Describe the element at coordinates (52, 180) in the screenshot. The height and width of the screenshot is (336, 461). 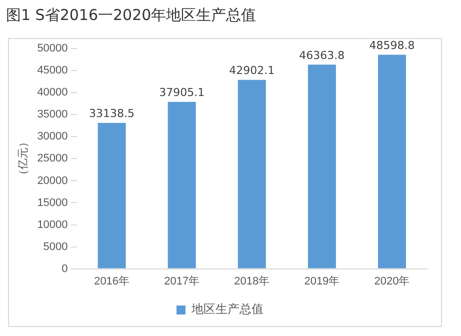
I see `y-tick-label: 20000` at that location.